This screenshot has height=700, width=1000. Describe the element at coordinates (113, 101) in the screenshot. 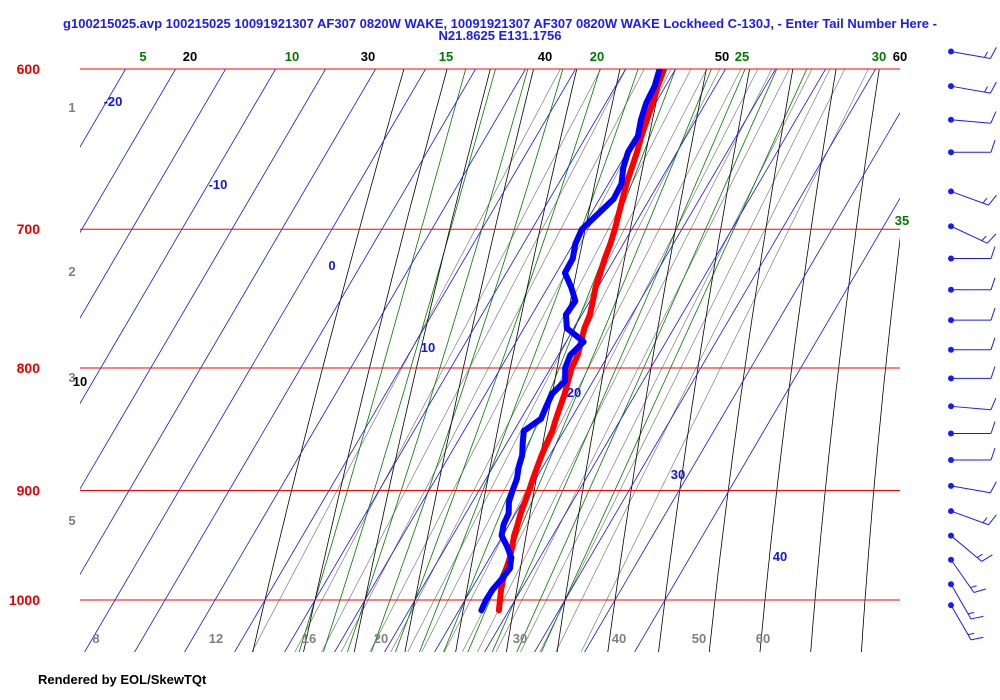

I see `isotherm-label: -20` at that location.